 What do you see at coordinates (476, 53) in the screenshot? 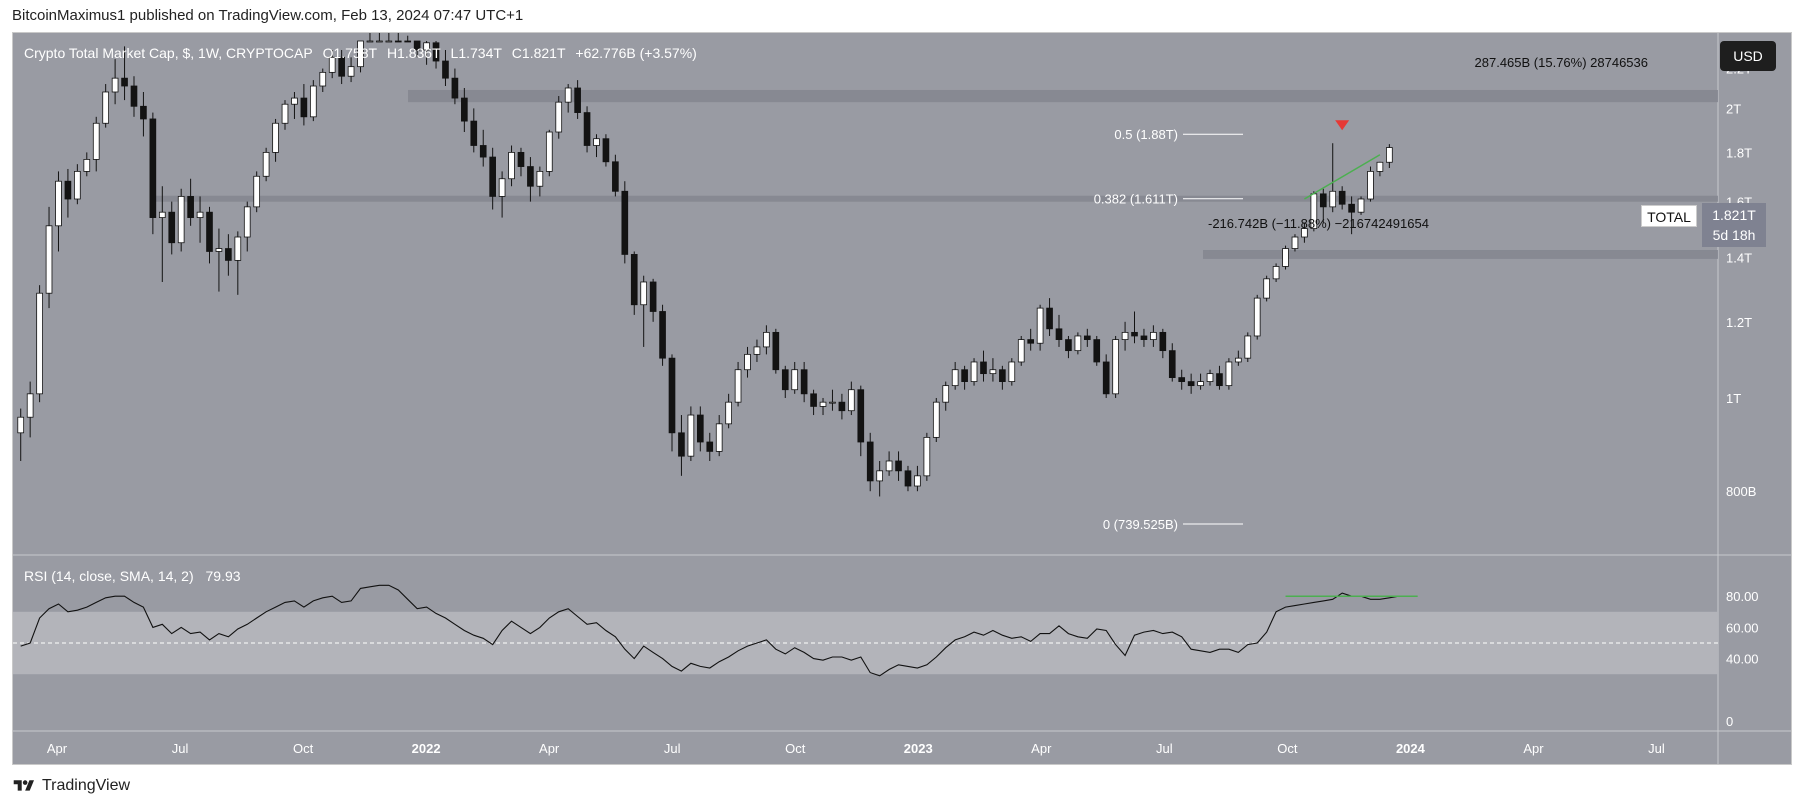
I see `low-value: L1.734T` at bounding box center [476, 53].